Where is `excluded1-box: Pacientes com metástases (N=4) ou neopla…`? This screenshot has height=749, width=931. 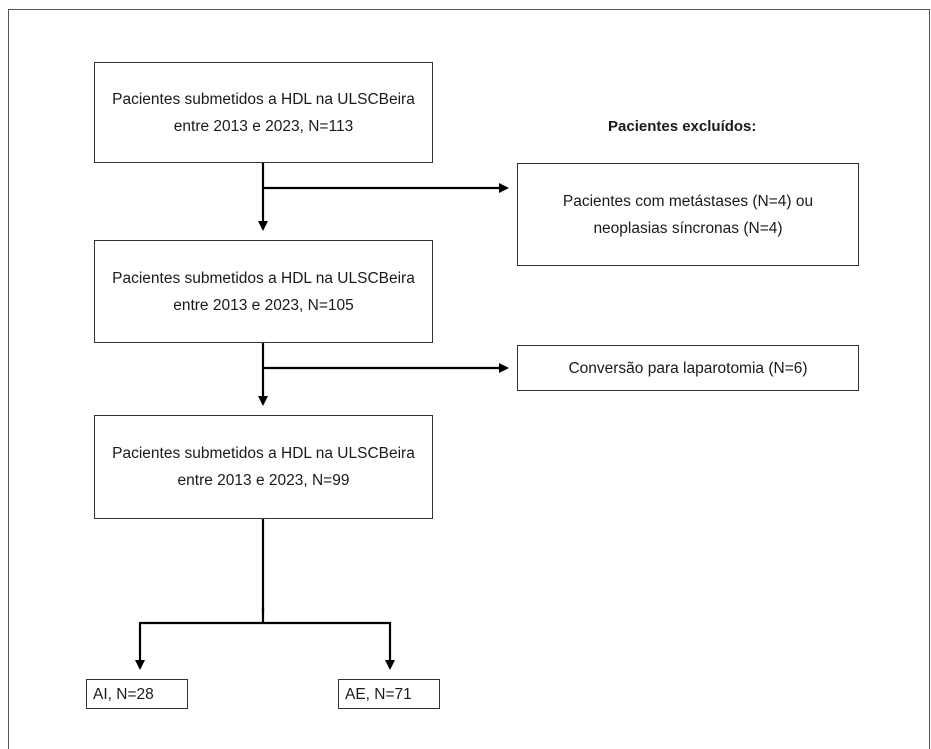 excluded1-box: Pacientes com metástases (N=4) ou neopla… is located at coordinates (688, 214).